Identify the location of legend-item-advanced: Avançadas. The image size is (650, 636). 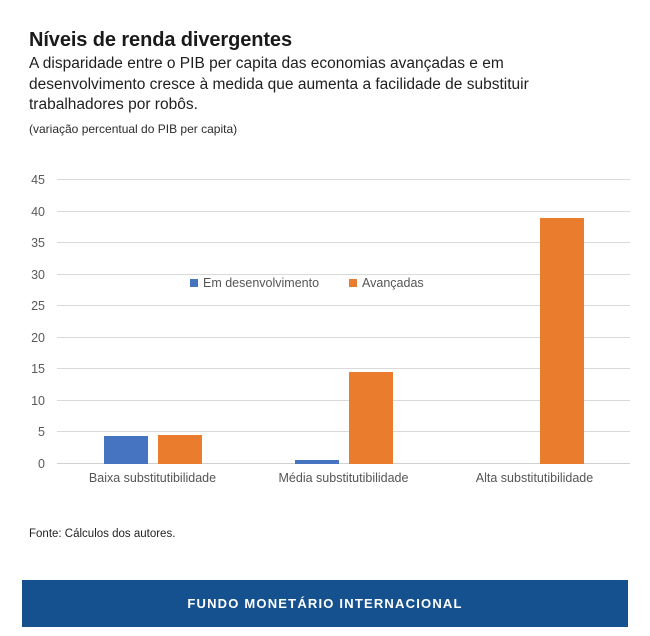
(386, 283).